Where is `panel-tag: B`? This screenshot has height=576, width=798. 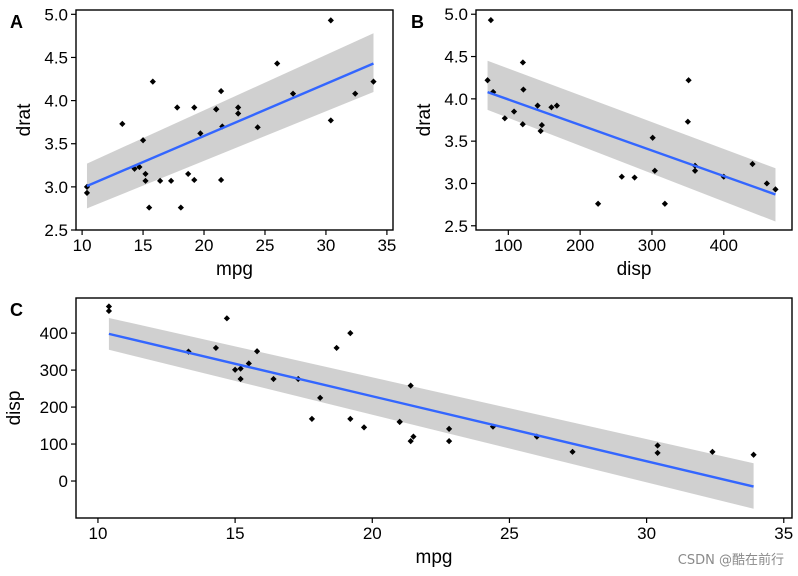
panel-tag: B is located at coordinates (417, 22).